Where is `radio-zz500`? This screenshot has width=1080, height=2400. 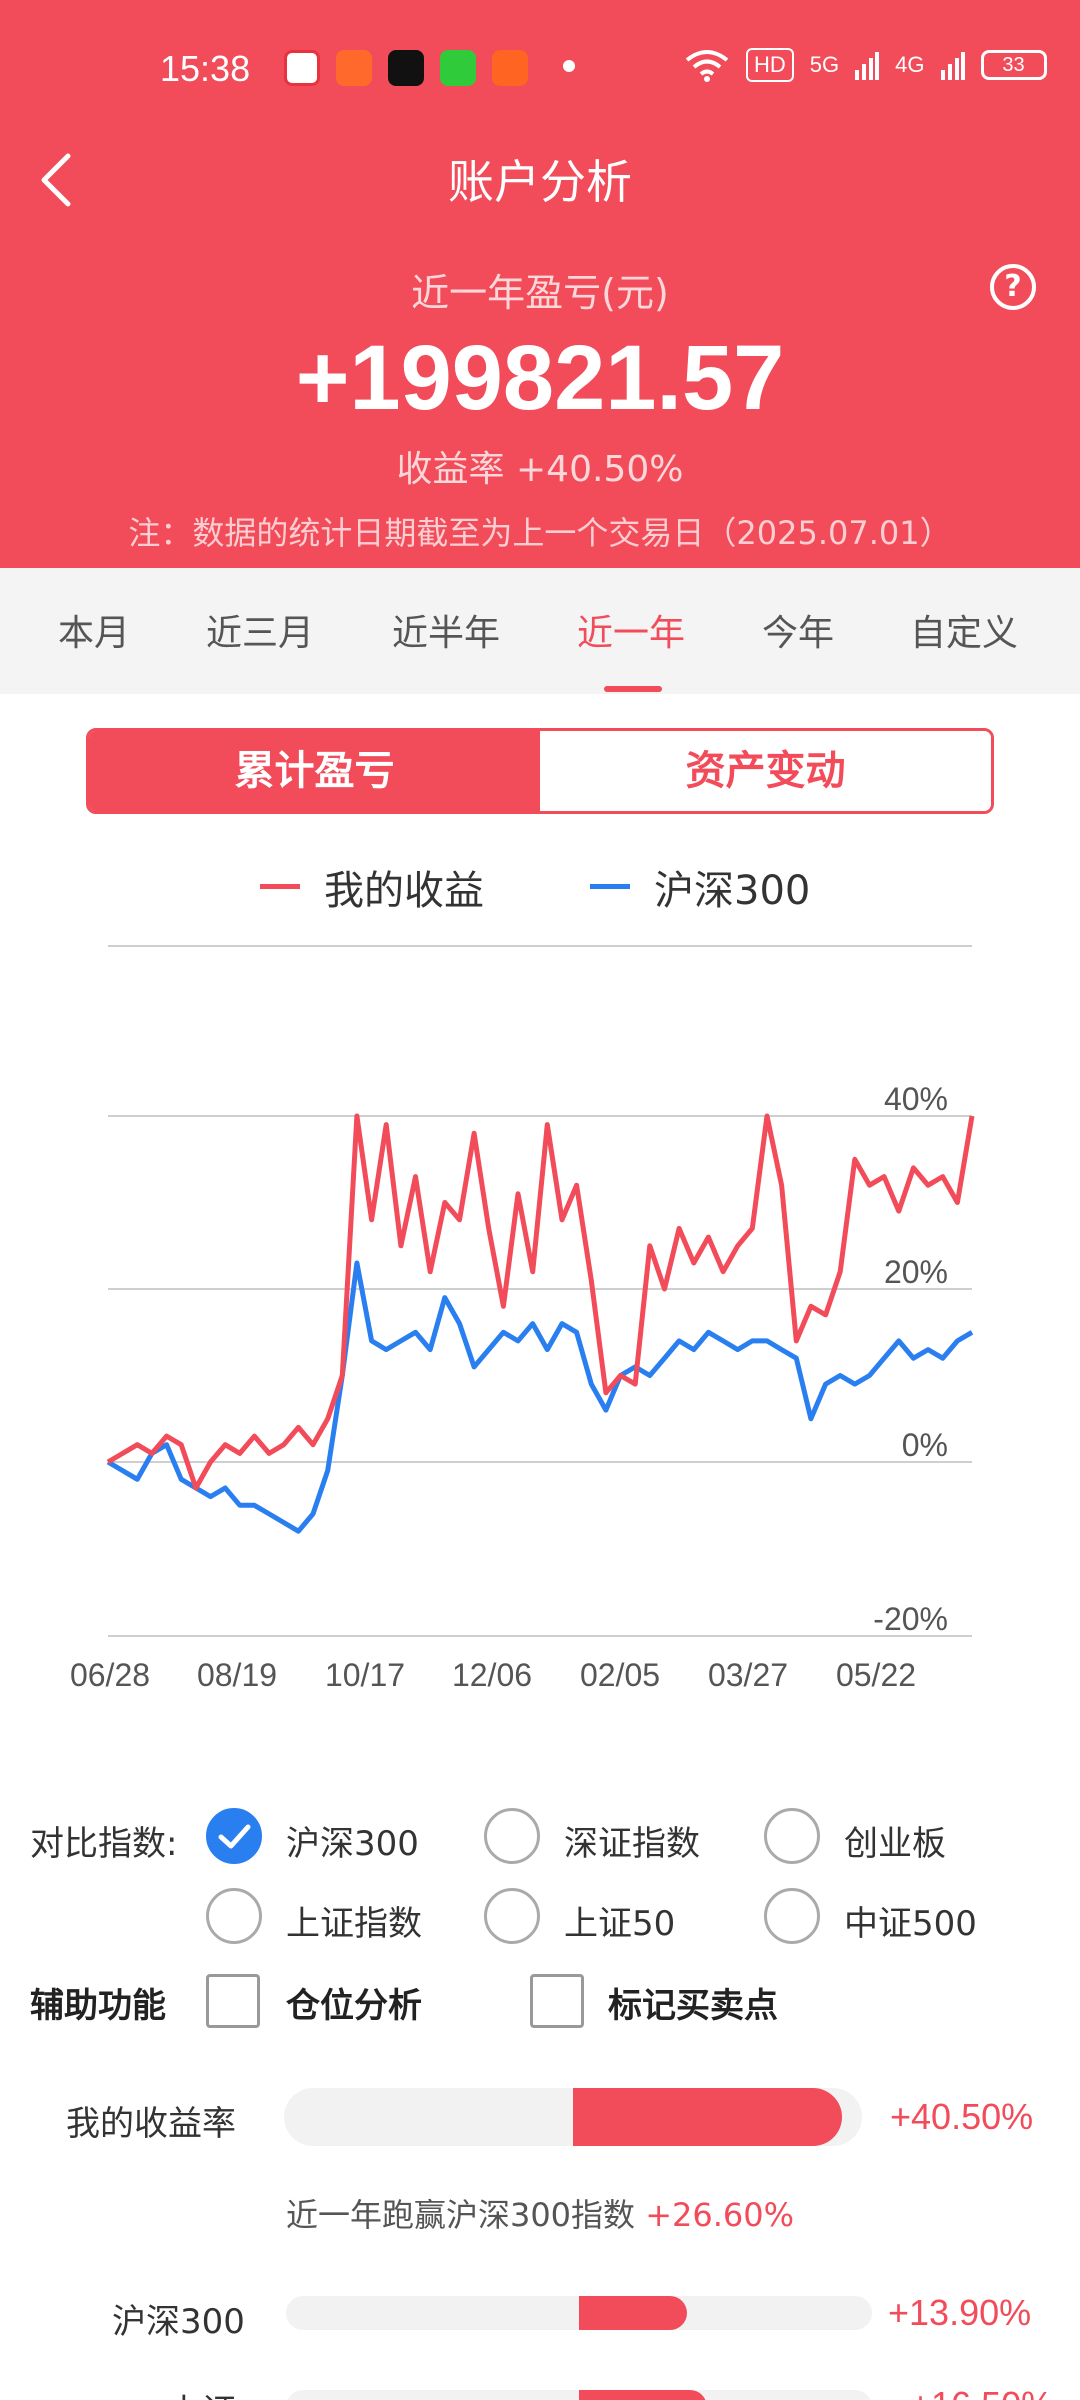
radio-zz500 is located at coordinates (792, 1916).